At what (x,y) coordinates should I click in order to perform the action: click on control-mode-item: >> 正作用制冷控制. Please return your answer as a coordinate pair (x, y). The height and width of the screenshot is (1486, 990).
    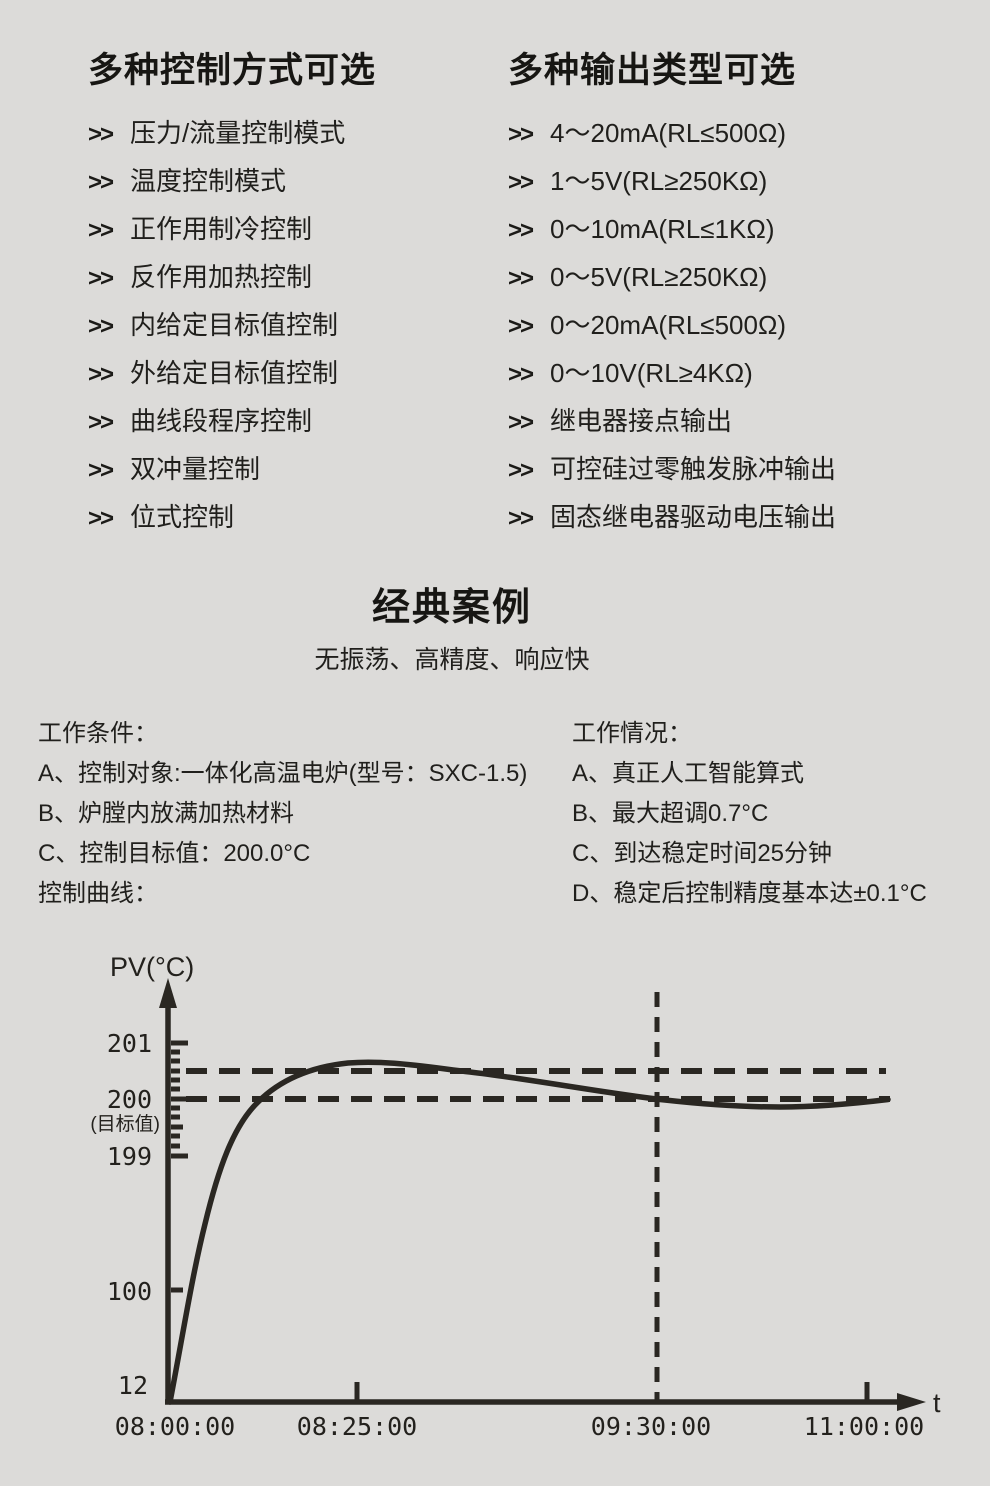
    Looking at the image, I should click on (232, 229).